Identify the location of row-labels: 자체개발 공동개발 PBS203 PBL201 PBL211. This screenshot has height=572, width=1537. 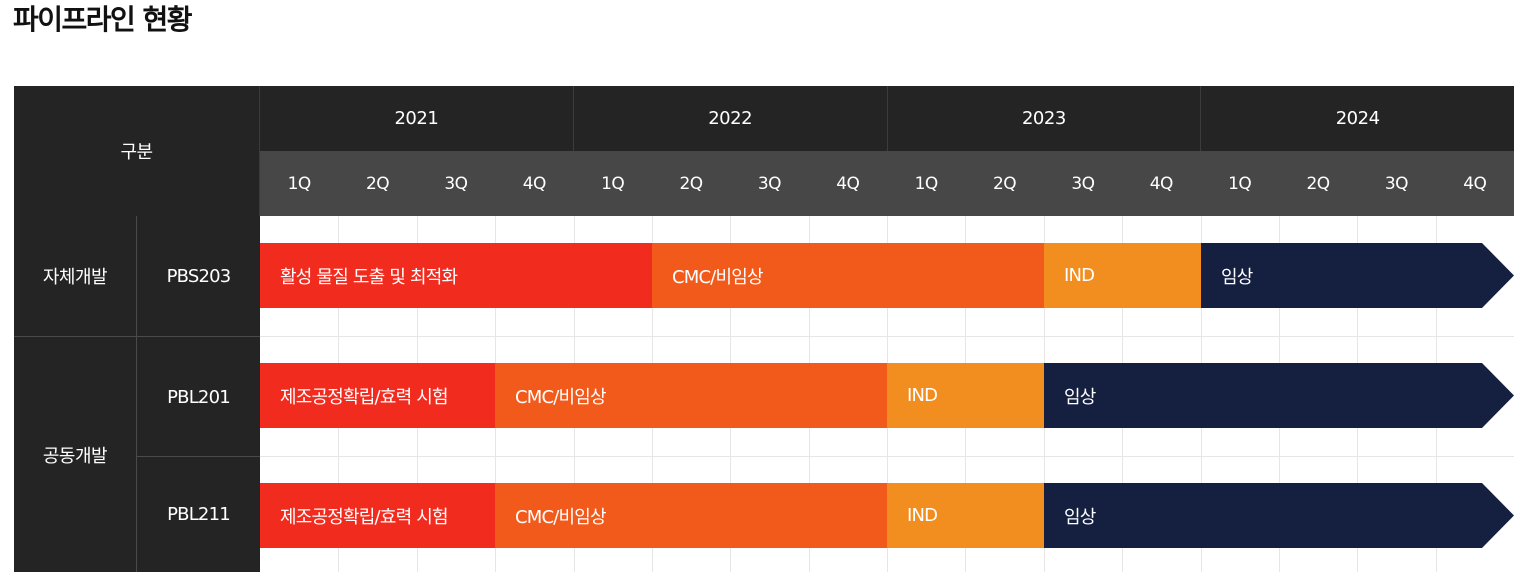
(137, 394).